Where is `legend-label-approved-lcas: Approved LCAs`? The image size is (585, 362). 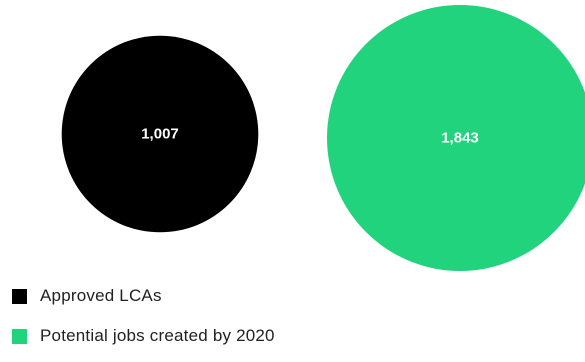
legend-label-approved-lcas: Approved LCAs is located at coordinates (101, 295).